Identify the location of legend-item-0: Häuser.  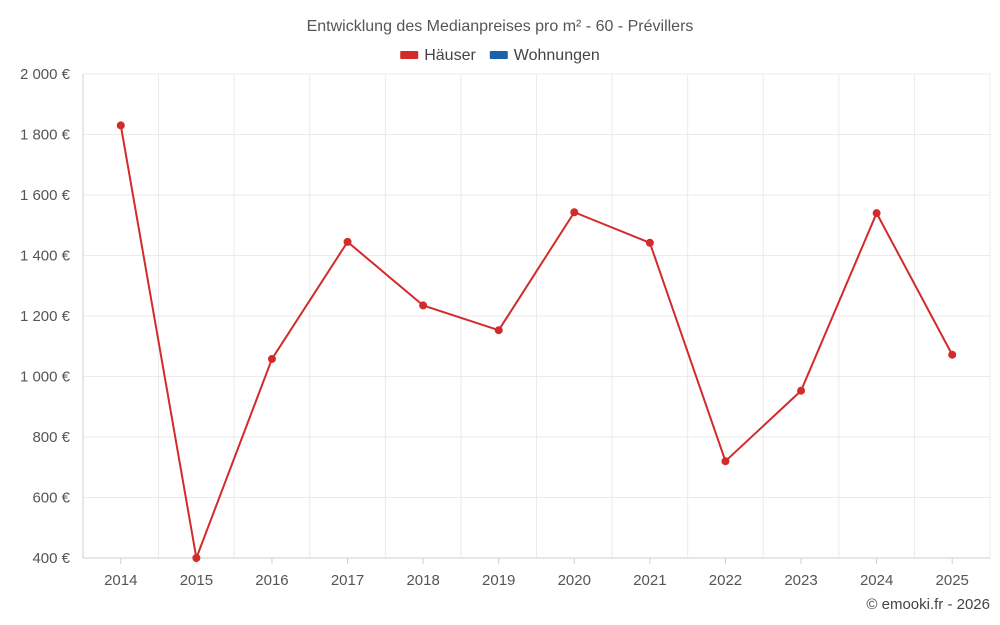
(438, 55).